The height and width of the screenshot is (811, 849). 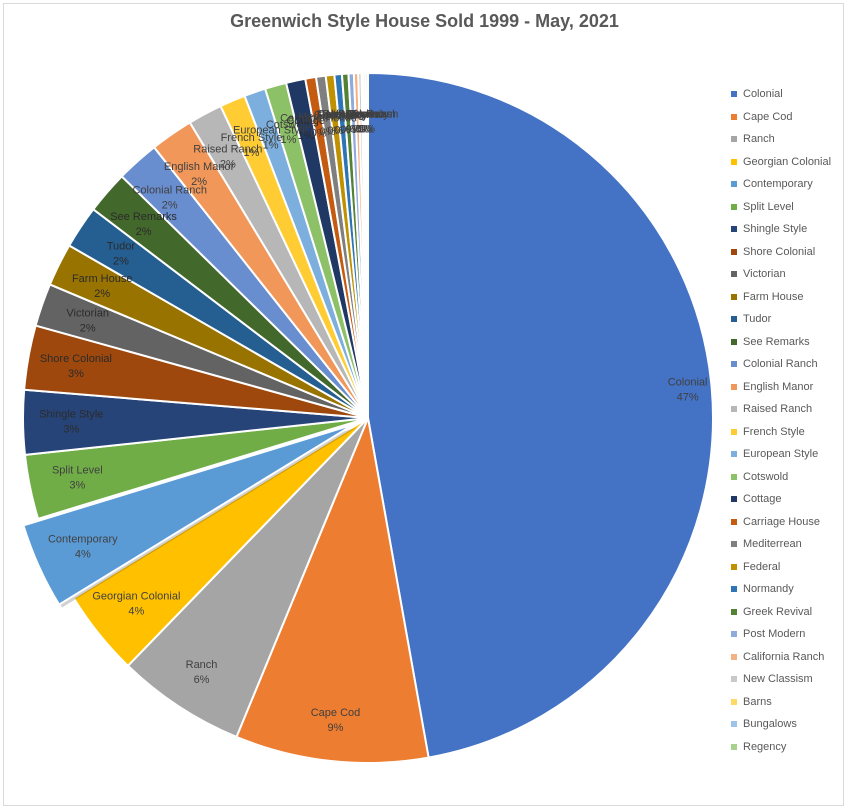 What do you see at coordinates (76, 374) in the screenshot?
I see `data-value-shore-colonial: 3%` at bounding box center [76, 374].